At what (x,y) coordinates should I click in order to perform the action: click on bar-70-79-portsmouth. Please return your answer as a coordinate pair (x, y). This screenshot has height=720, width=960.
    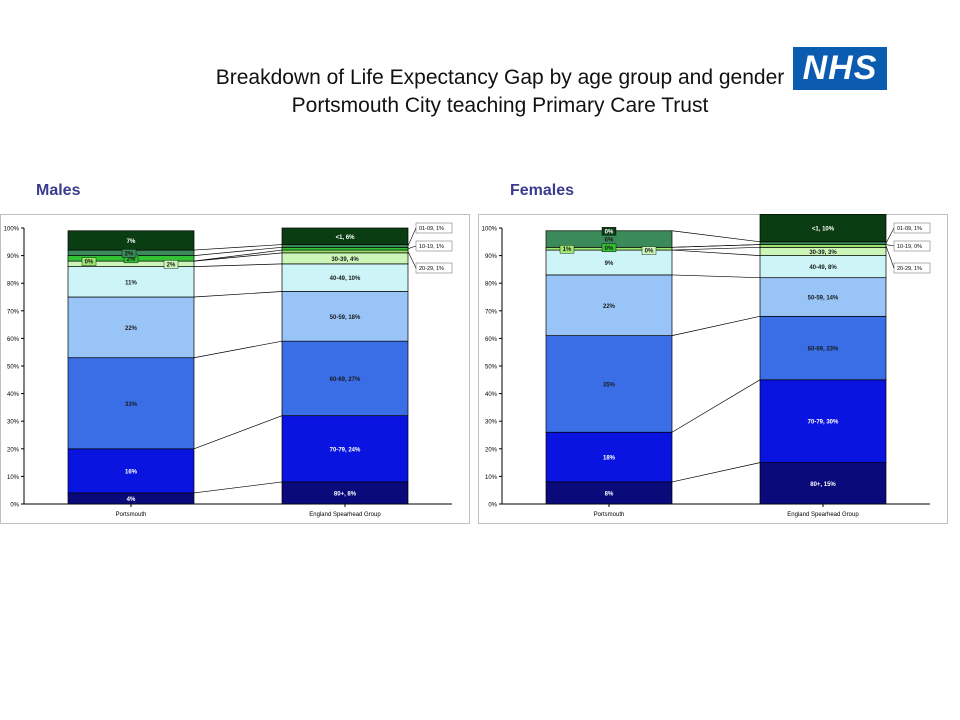
    Looking at the image, I should click on (609, 457).